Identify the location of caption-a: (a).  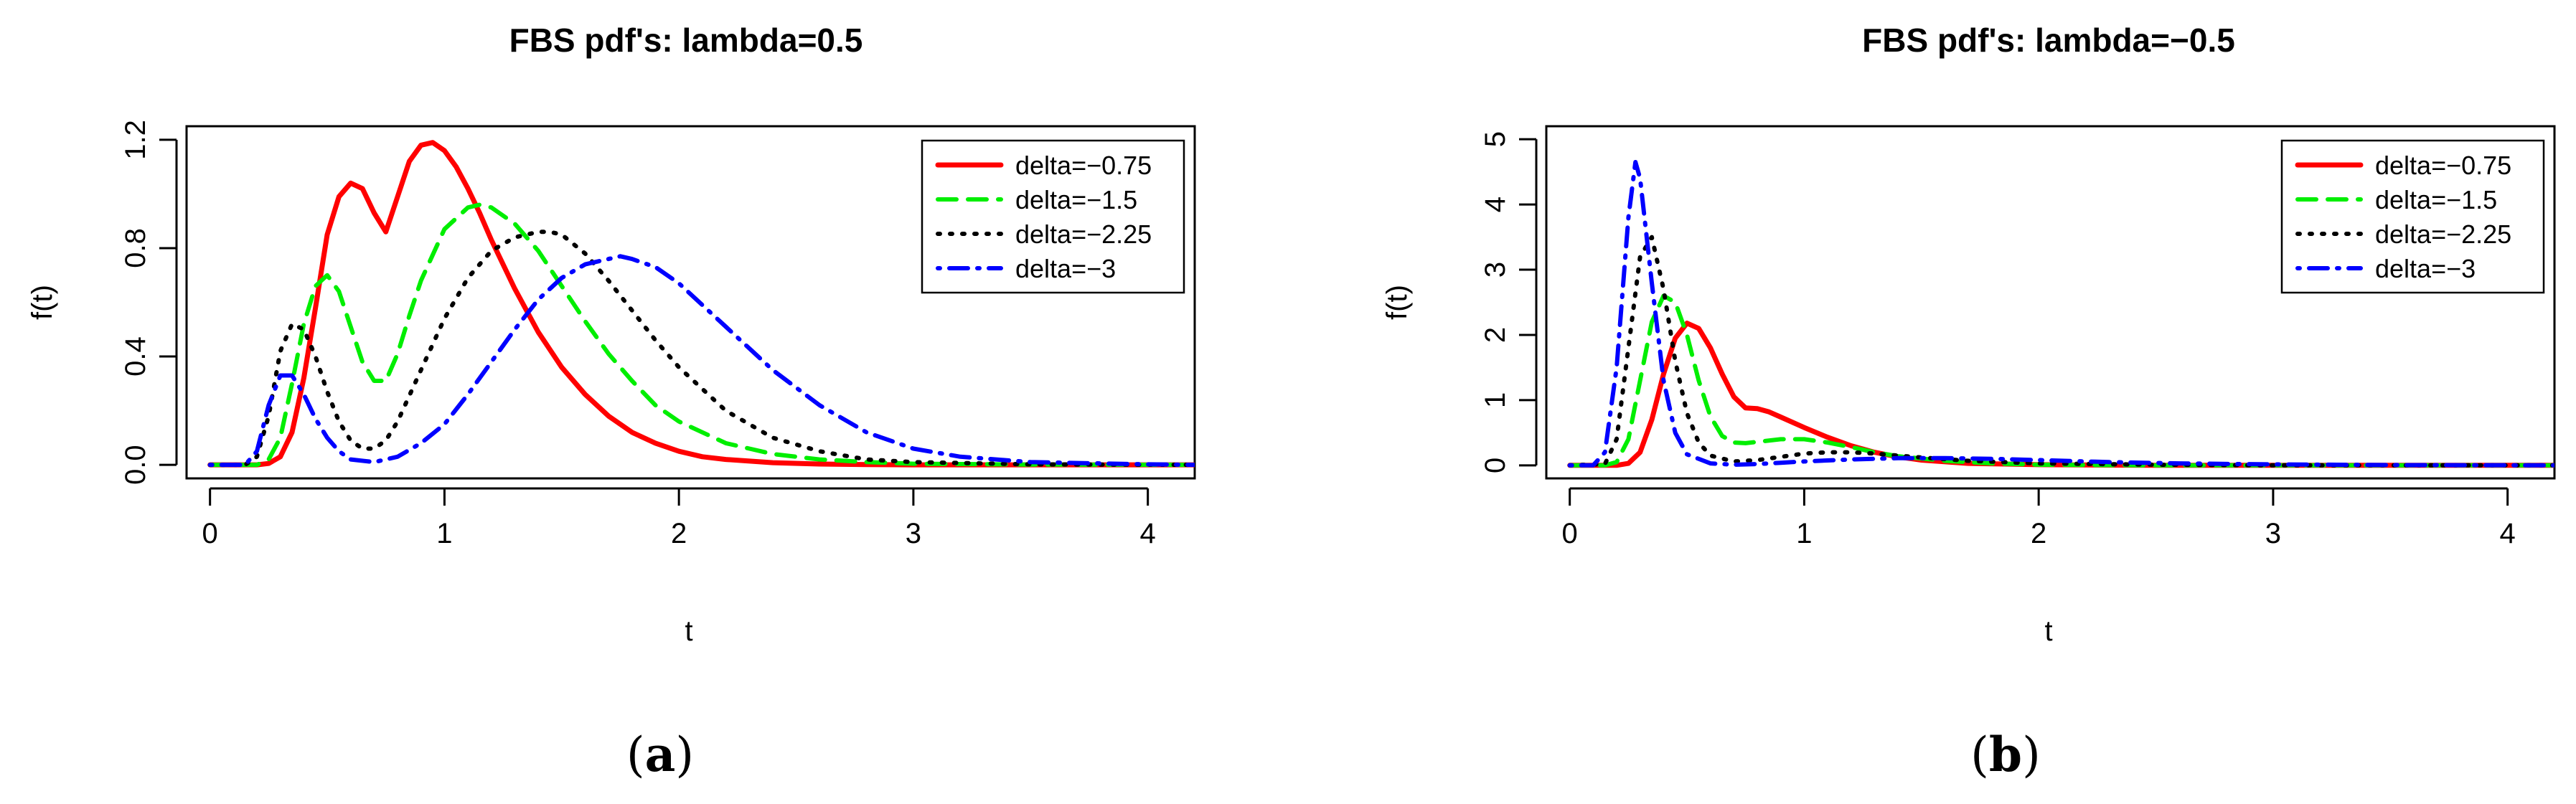
(660, 754).